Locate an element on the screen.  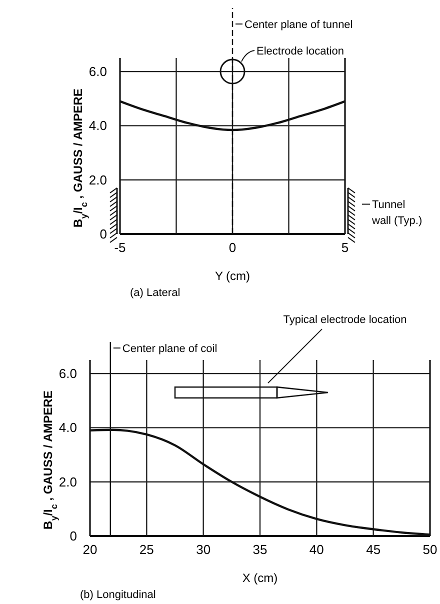
x-tick-label: -5 is located at coordinates (120, 247).